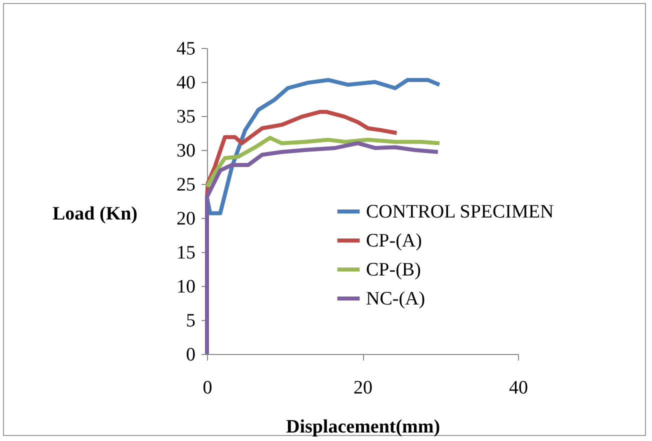 Image resolution: width=652 pixels, height=441 pixels. Describe the element at coordinates (191, 355) in the screenshot. I see `y-tick-label: 0` at that location.